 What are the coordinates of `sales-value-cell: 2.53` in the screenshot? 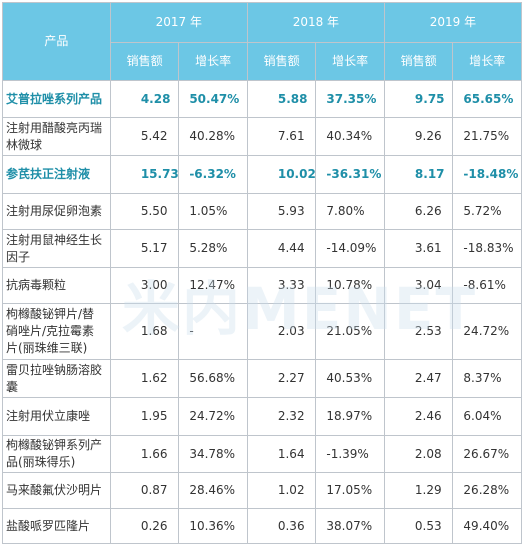 It's located at (418, 331).